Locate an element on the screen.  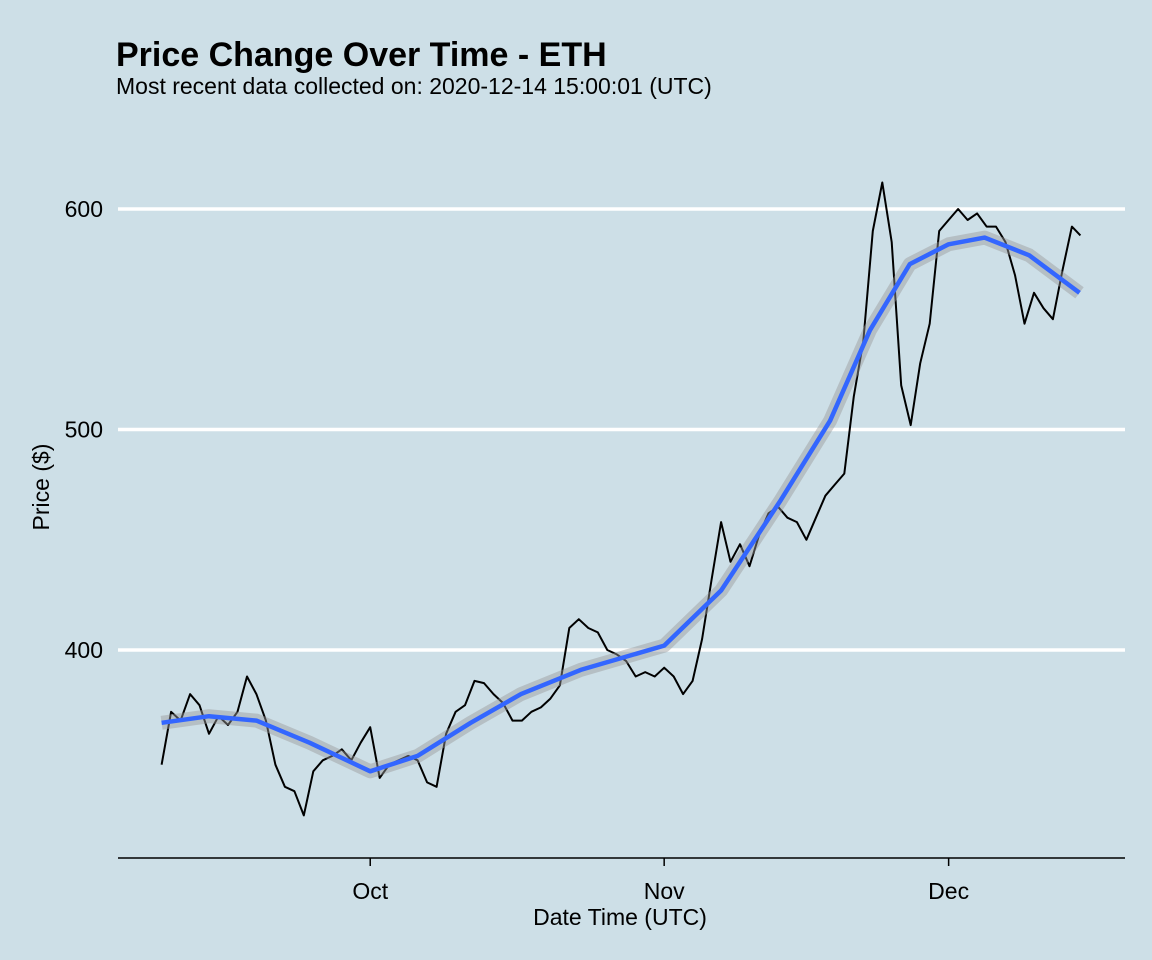
chart-title: Price Change Over Time - ETH is located at coordinates (361, 55).